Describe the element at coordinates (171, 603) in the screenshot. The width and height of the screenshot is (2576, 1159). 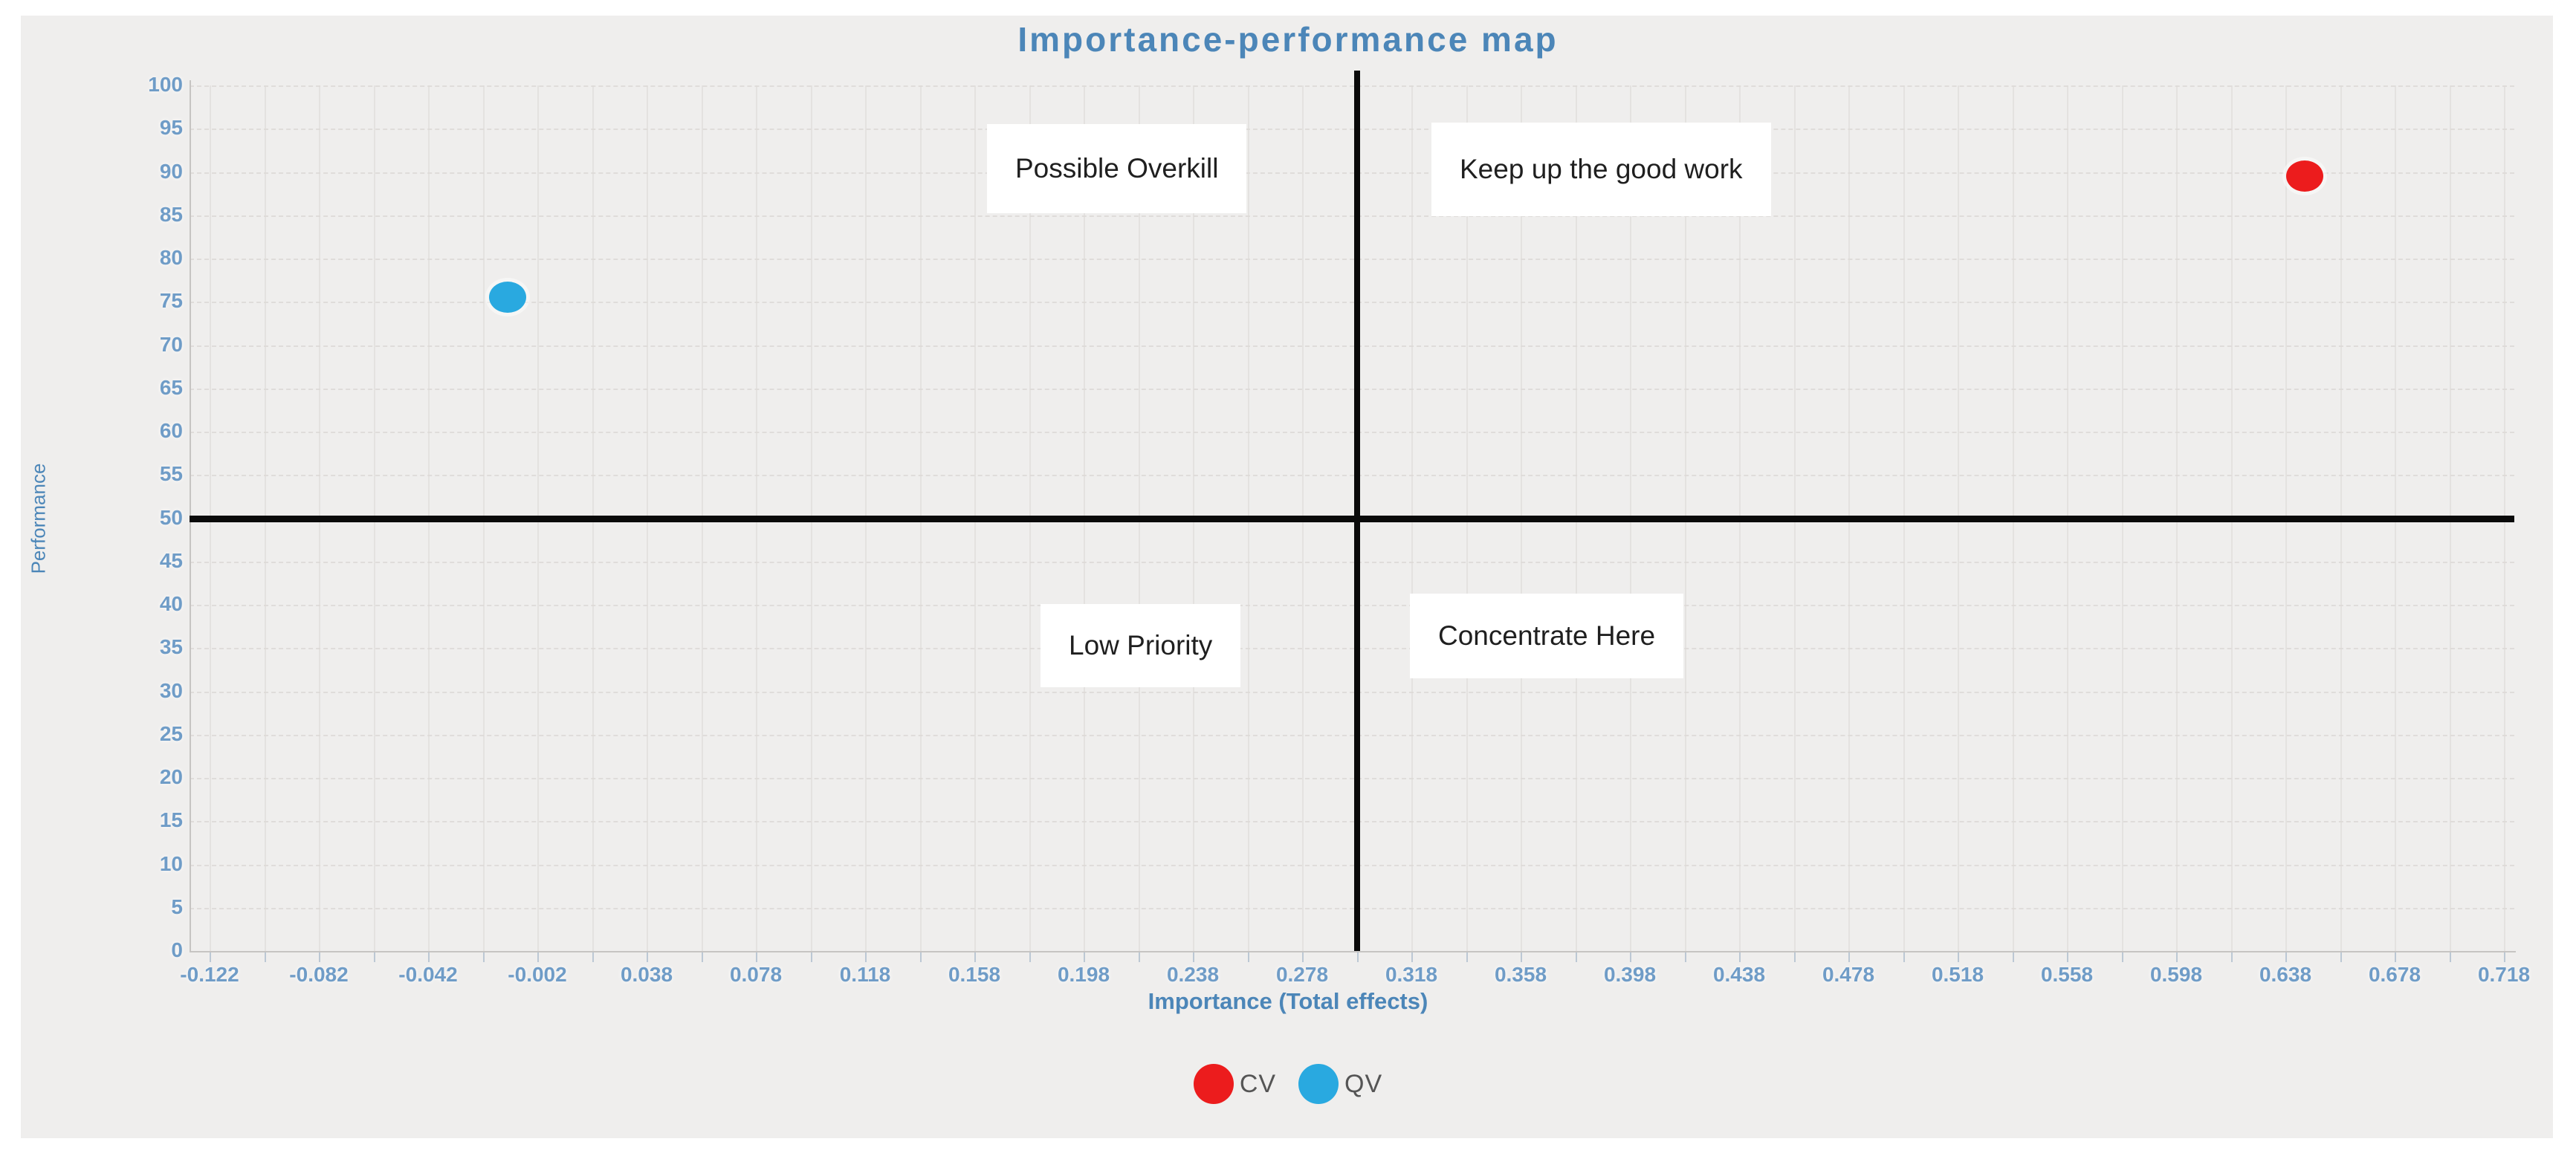
I see `y-tick-label: 40` at that location.